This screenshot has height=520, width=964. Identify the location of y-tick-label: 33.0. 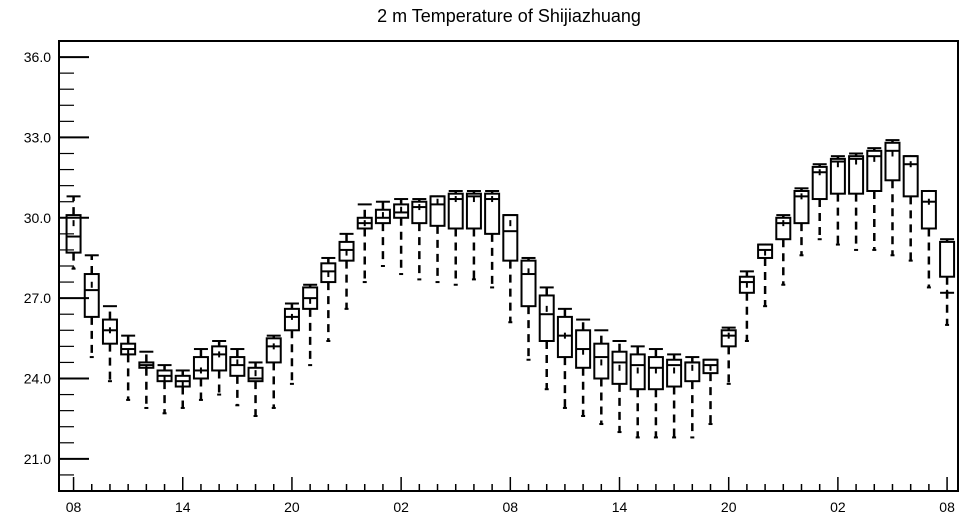
(37, 137).